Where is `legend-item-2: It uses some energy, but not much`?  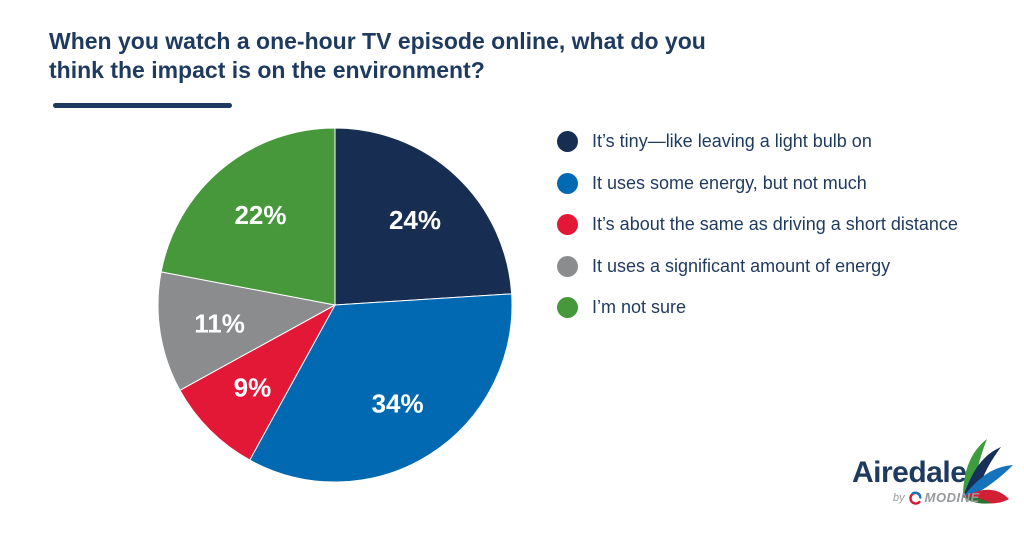 legend-item-2: It uses some energy, but not much is located at coordinates (757, 183).